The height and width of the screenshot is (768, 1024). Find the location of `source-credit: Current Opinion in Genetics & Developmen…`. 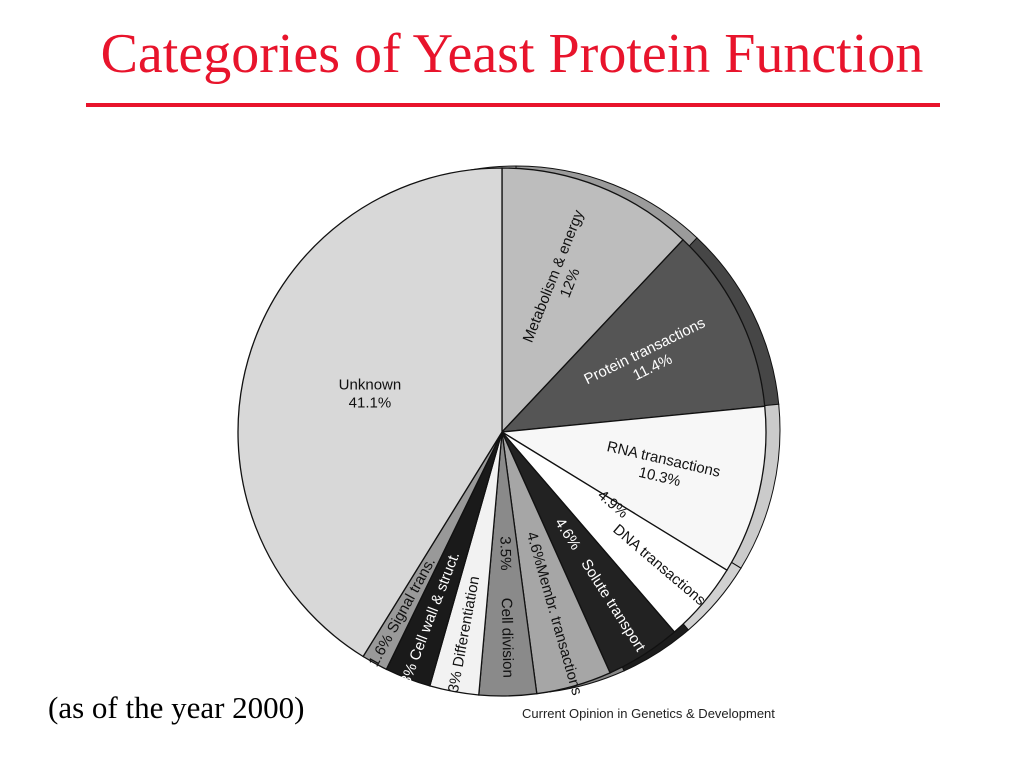

source-credit: Current Opinion in Genetics & Developmen… is located at coordinates (648, 713).